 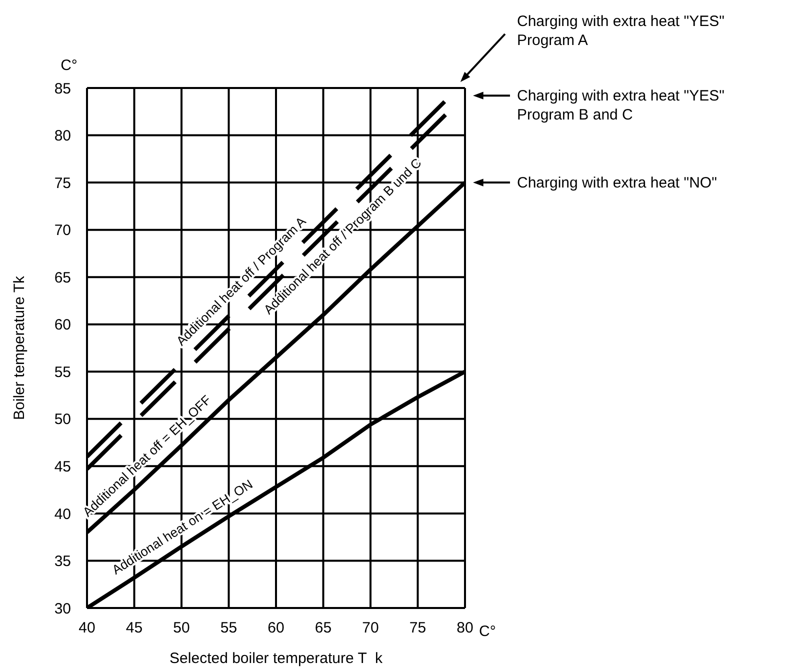 I want to click on x-tick-label: 70, so click(x=370, y=628).